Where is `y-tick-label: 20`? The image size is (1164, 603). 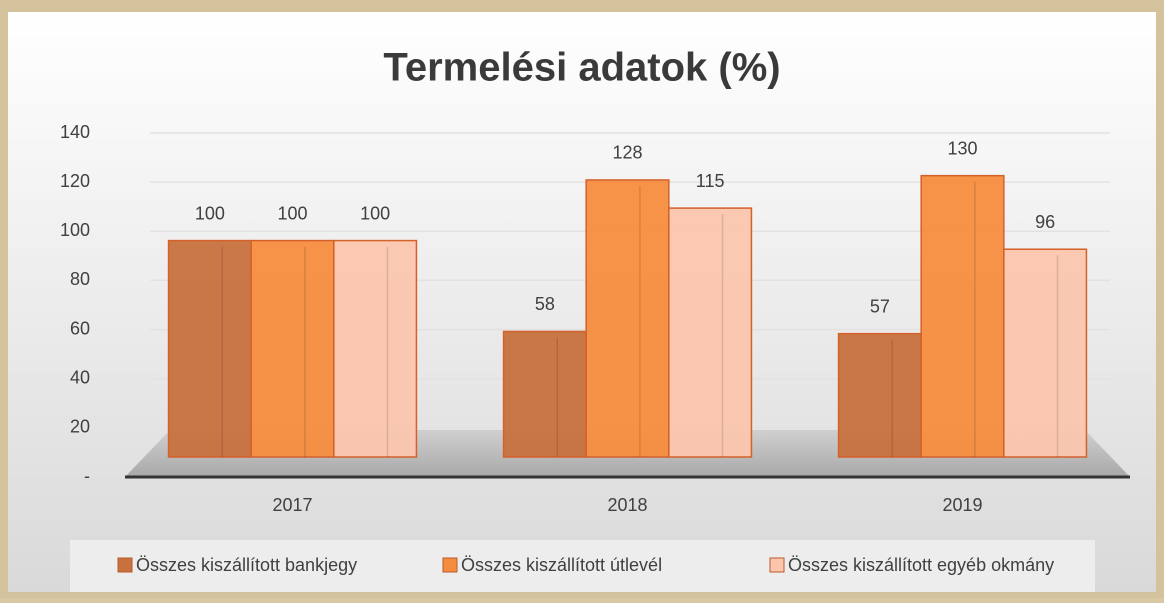 y-tick-label: 20 is located at coordinates (80, 427).